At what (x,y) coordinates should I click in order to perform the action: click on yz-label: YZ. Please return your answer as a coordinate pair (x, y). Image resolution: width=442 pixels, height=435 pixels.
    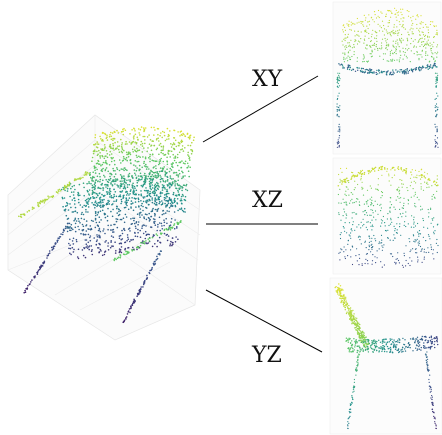
    Looking at the image, I should click on (266, 355).